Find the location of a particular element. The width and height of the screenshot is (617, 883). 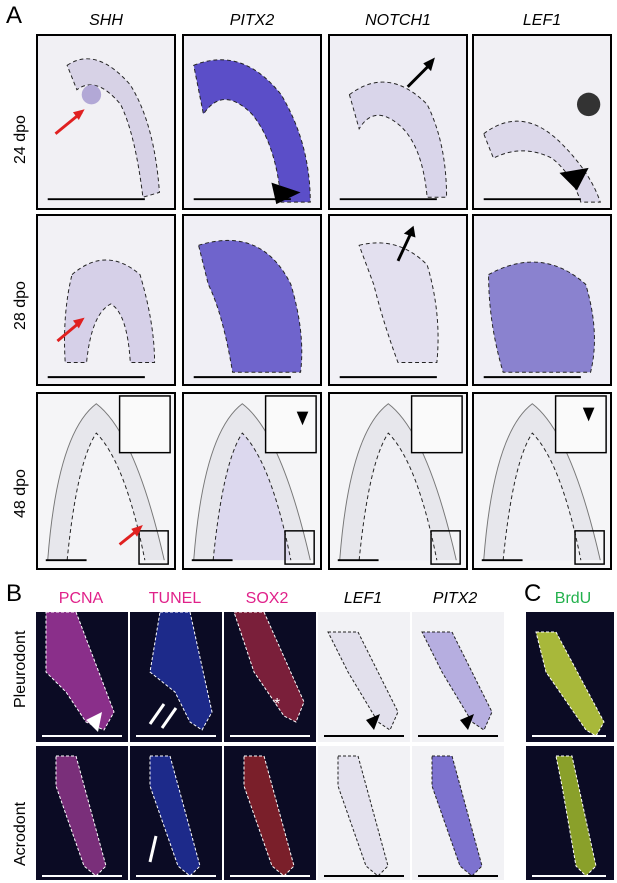

tile-lef1-24dpo is located at coordinates (542, 122).